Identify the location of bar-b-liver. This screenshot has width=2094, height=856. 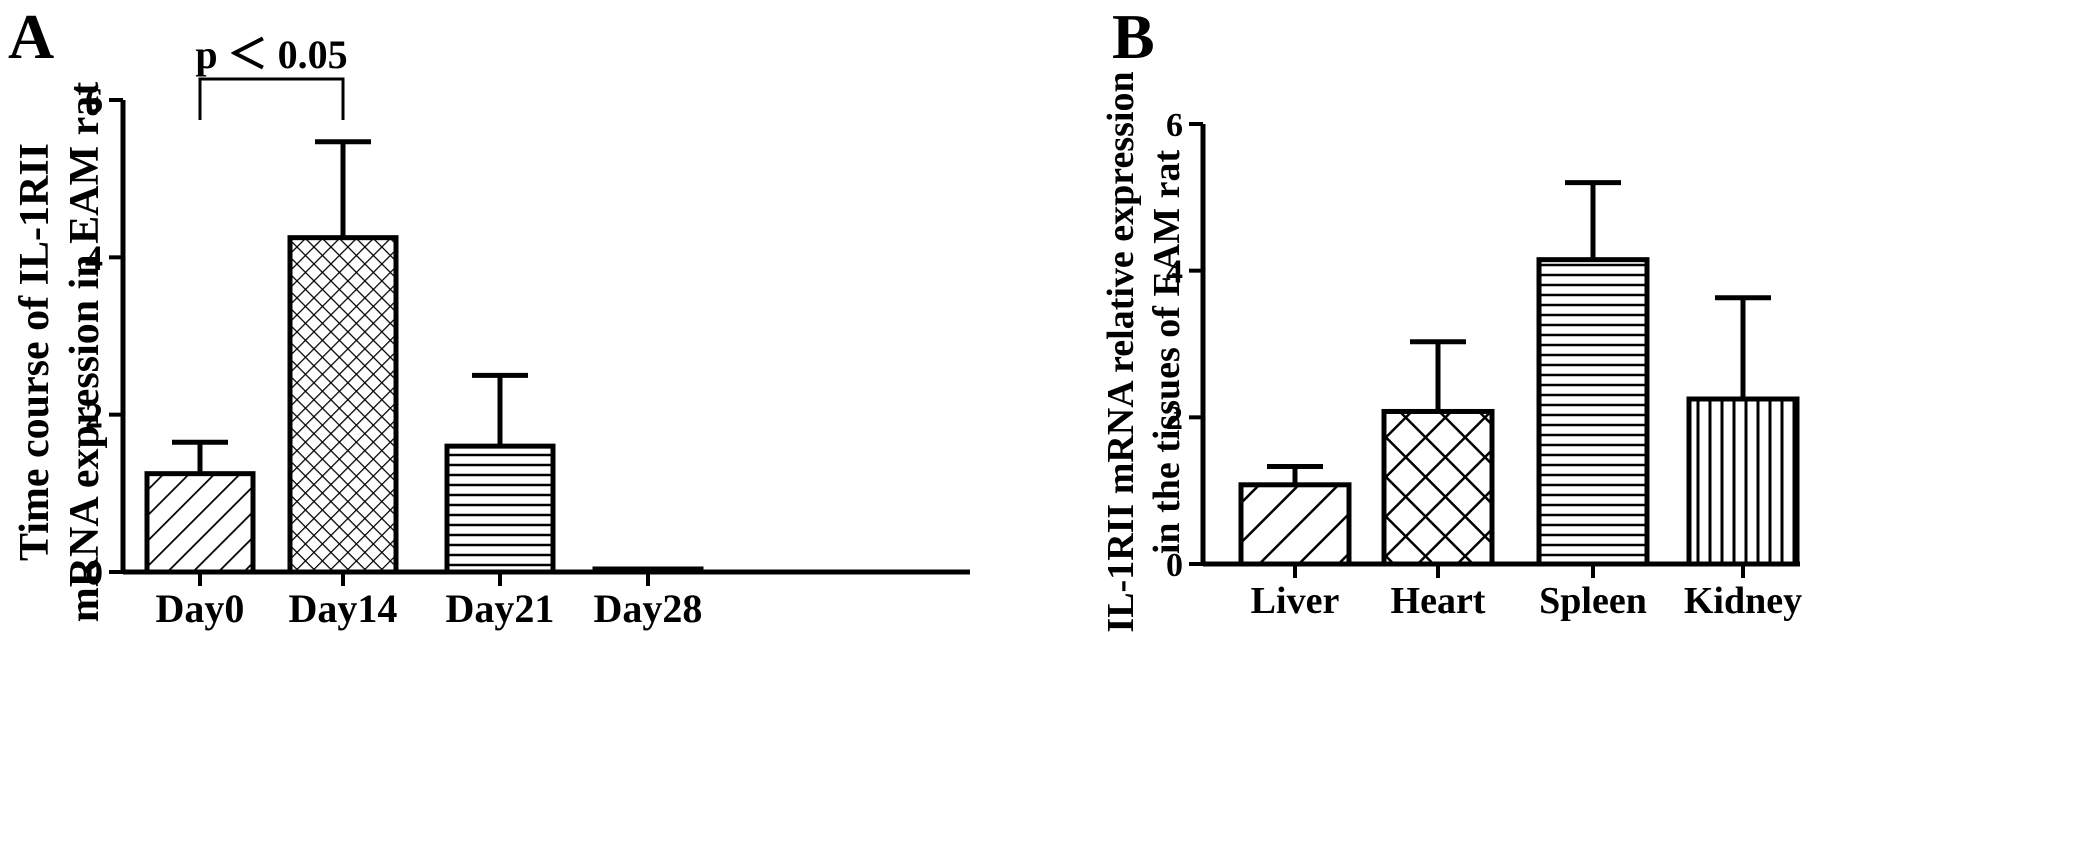
(1295, 524).